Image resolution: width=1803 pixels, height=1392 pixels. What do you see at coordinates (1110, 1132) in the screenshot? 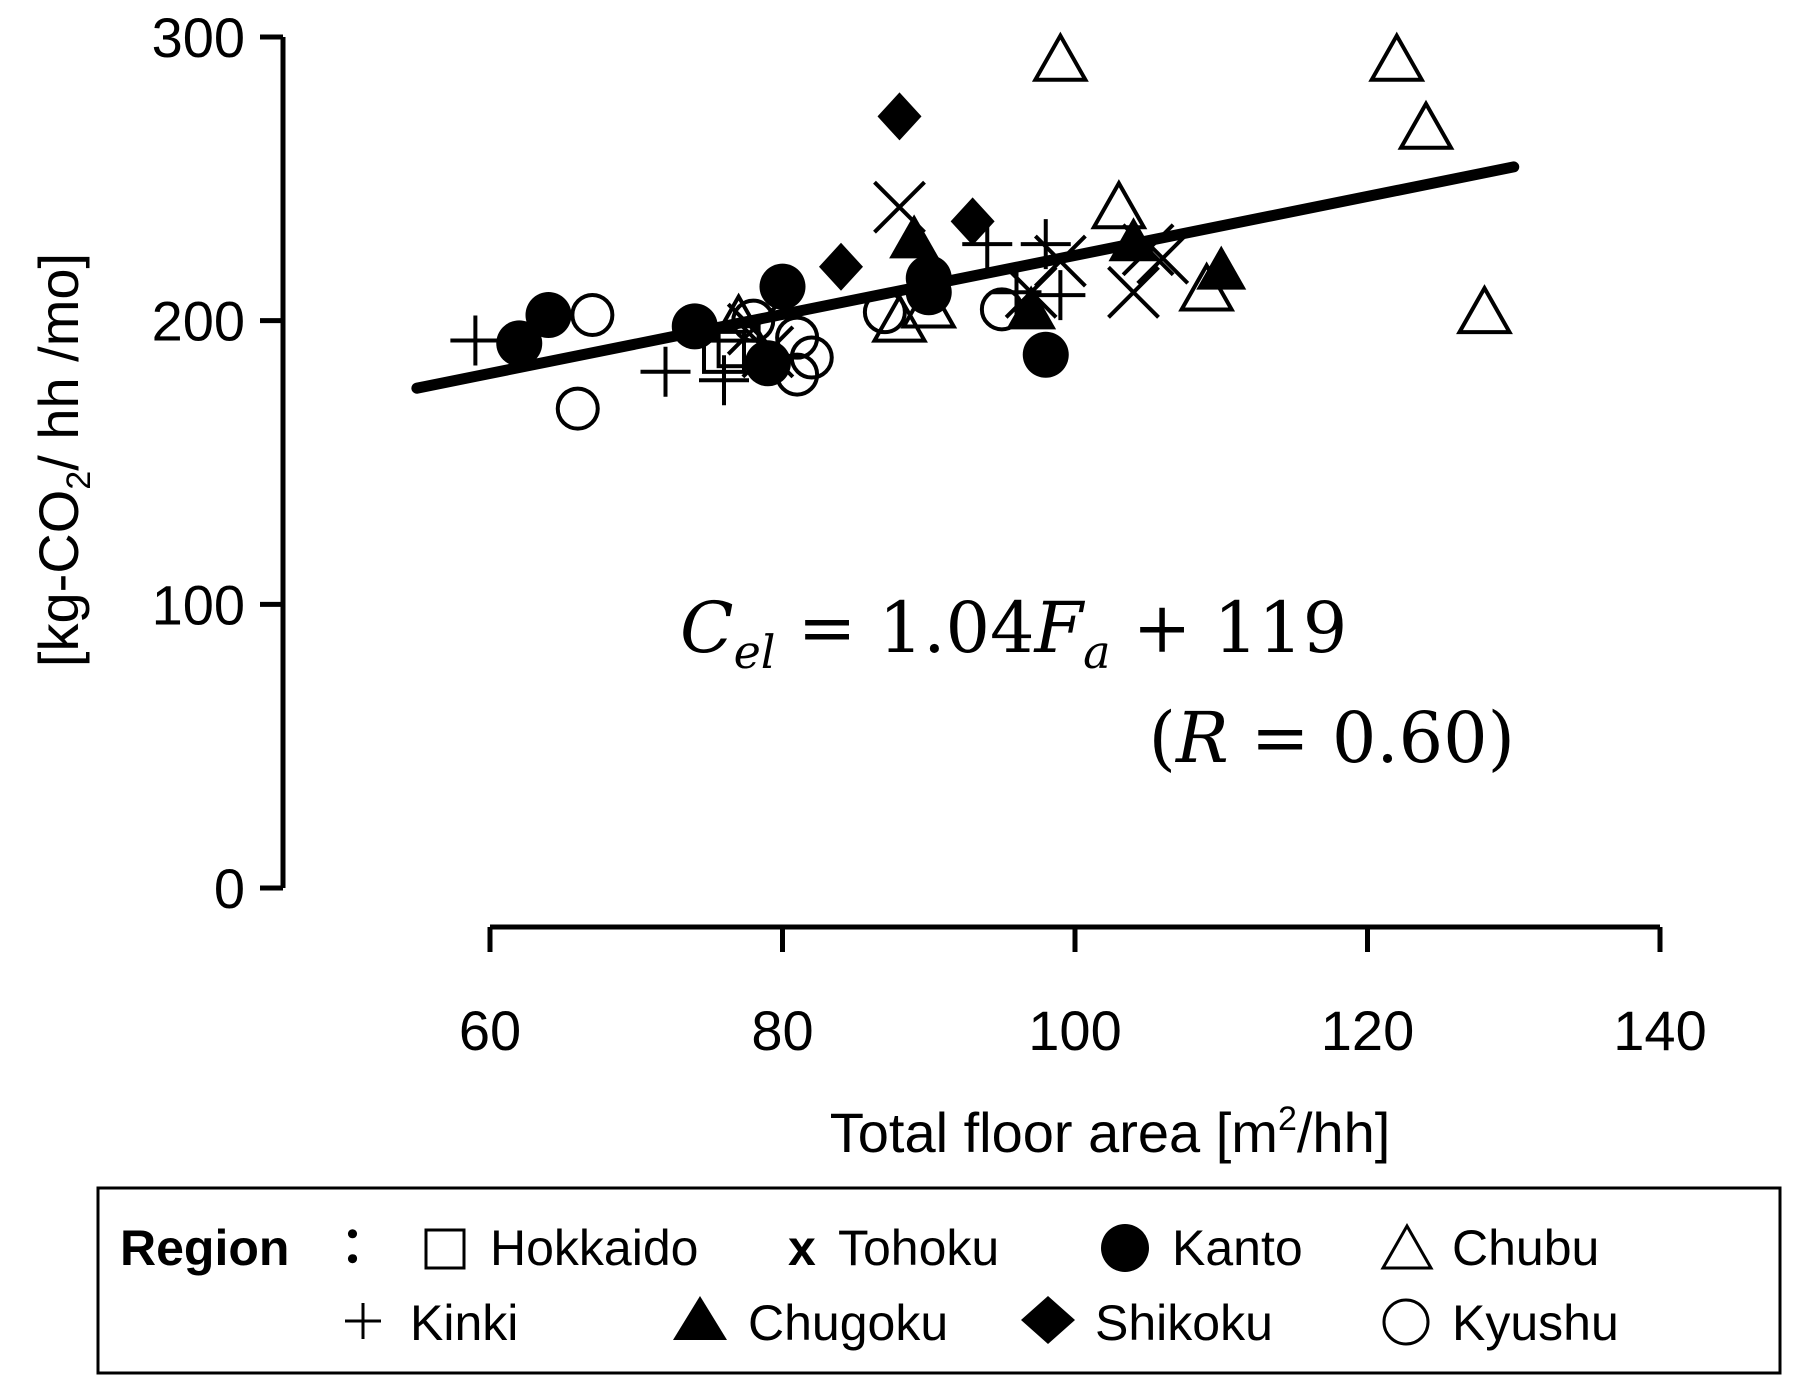
I see `x-axis-title: Total floor area [m2/hh]` at bounding box center [1110, 1132].